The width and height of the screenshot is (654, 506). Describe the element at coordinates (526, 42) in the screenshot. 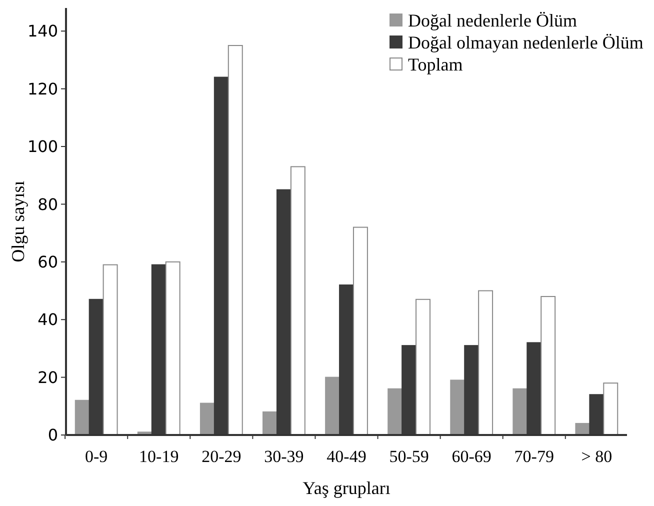

I see `legend-label: Doğal olmayan nedenlerle Ölüm` at that location.